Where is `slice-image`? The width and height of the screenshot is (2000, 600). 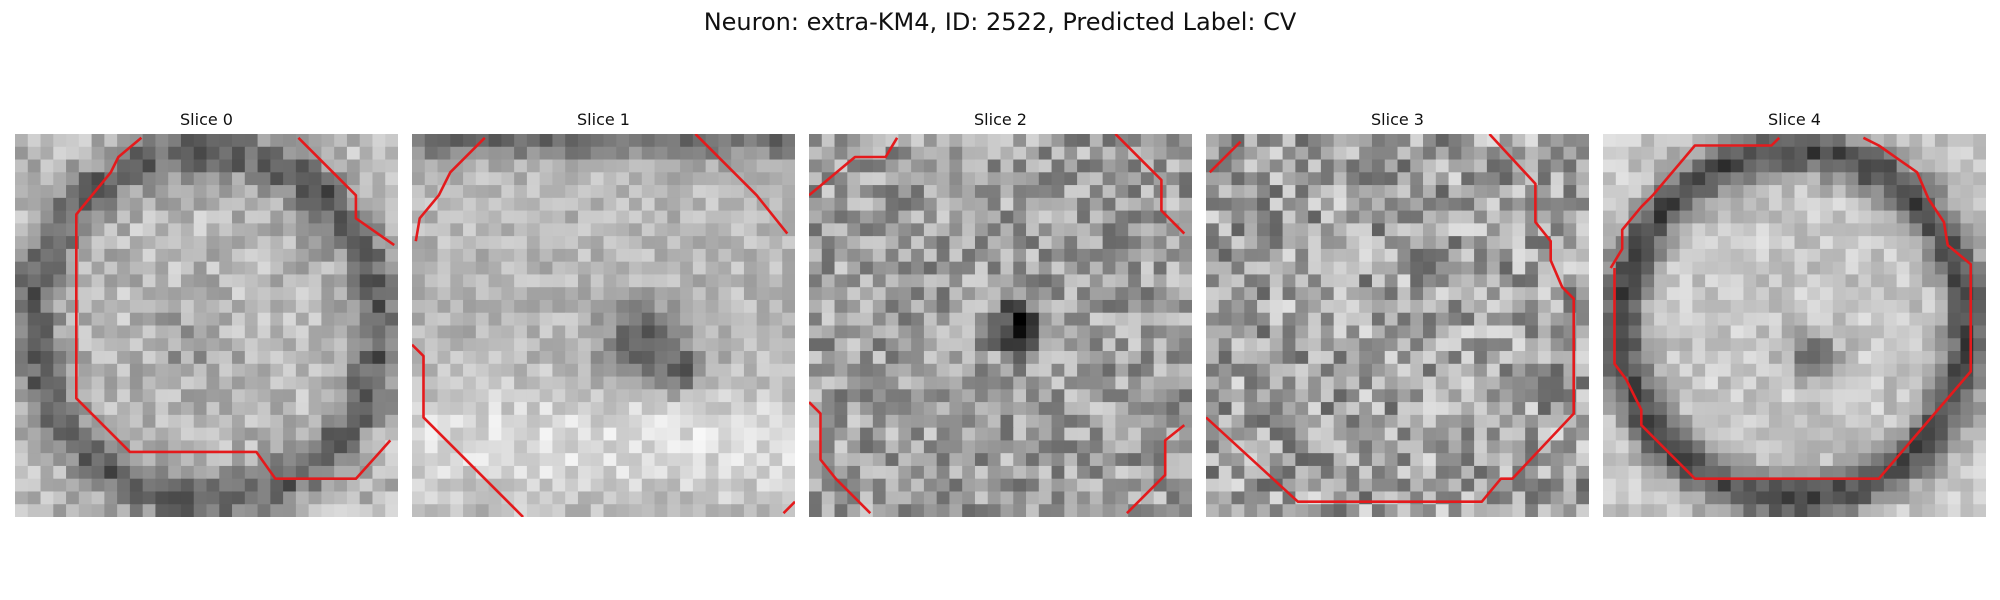
slice-image is located at coordinates (1397, 325).